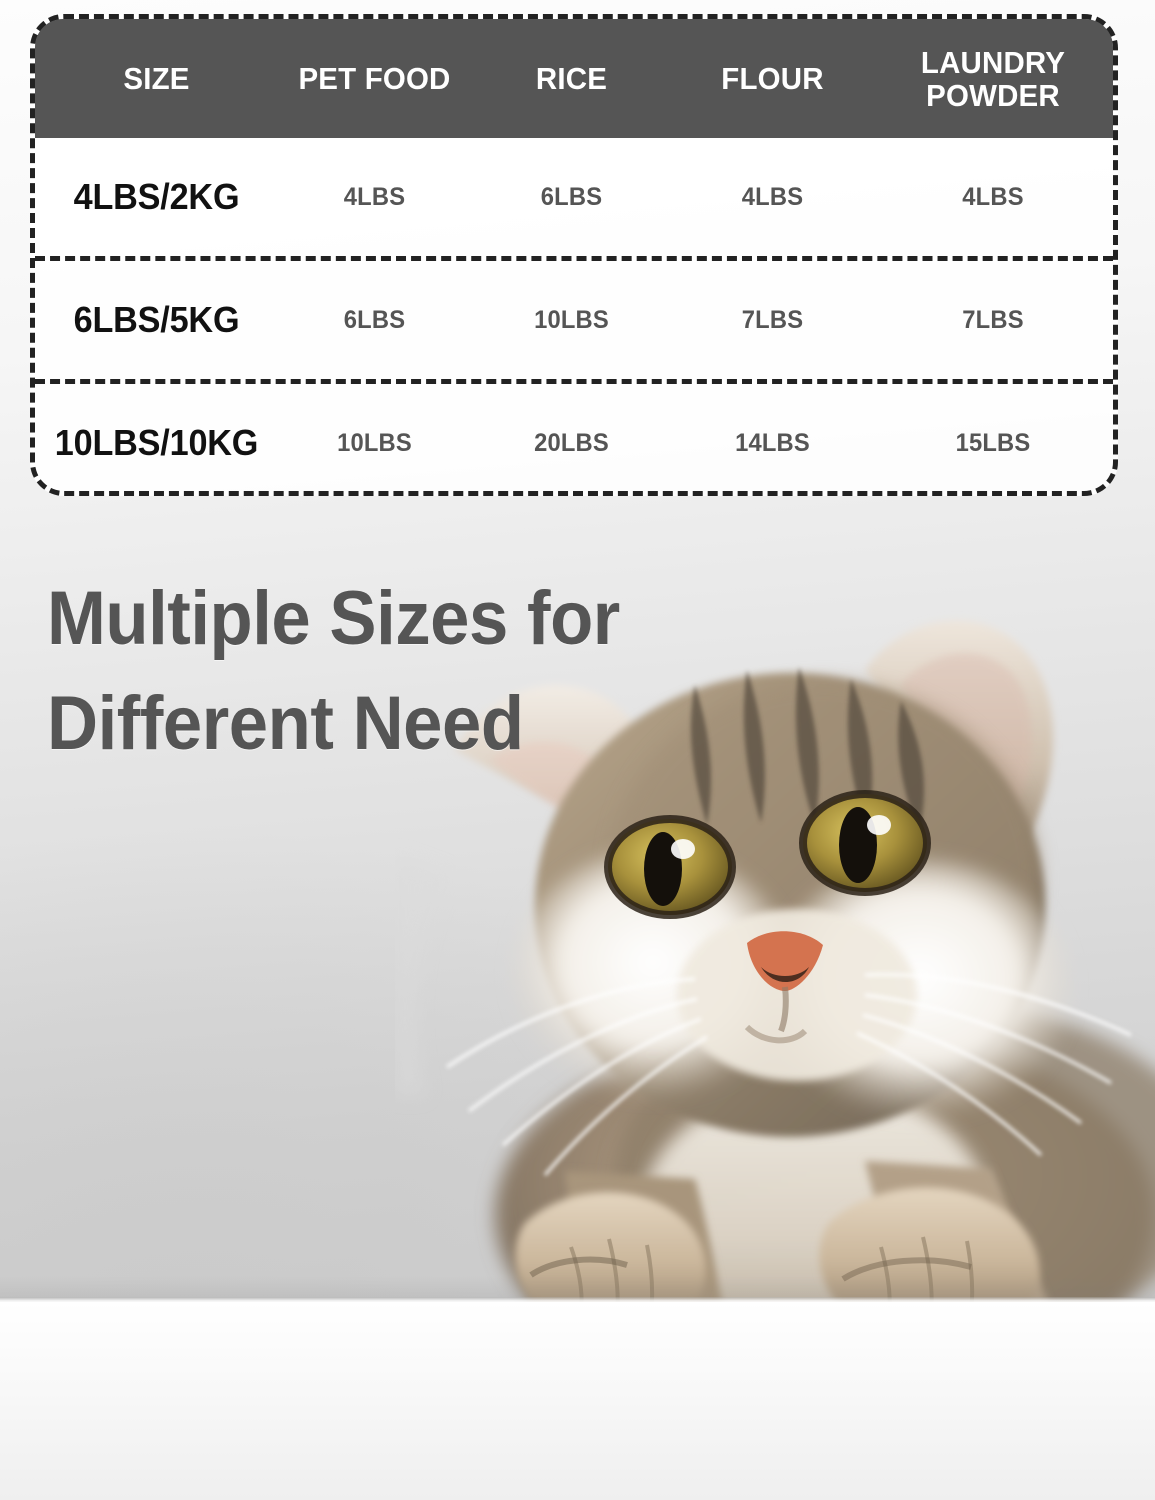 Image resolution: width=1155 pixels, height=1500 pixels. I want to click on cell-pet-food: 10LBS, so click(374, 442).